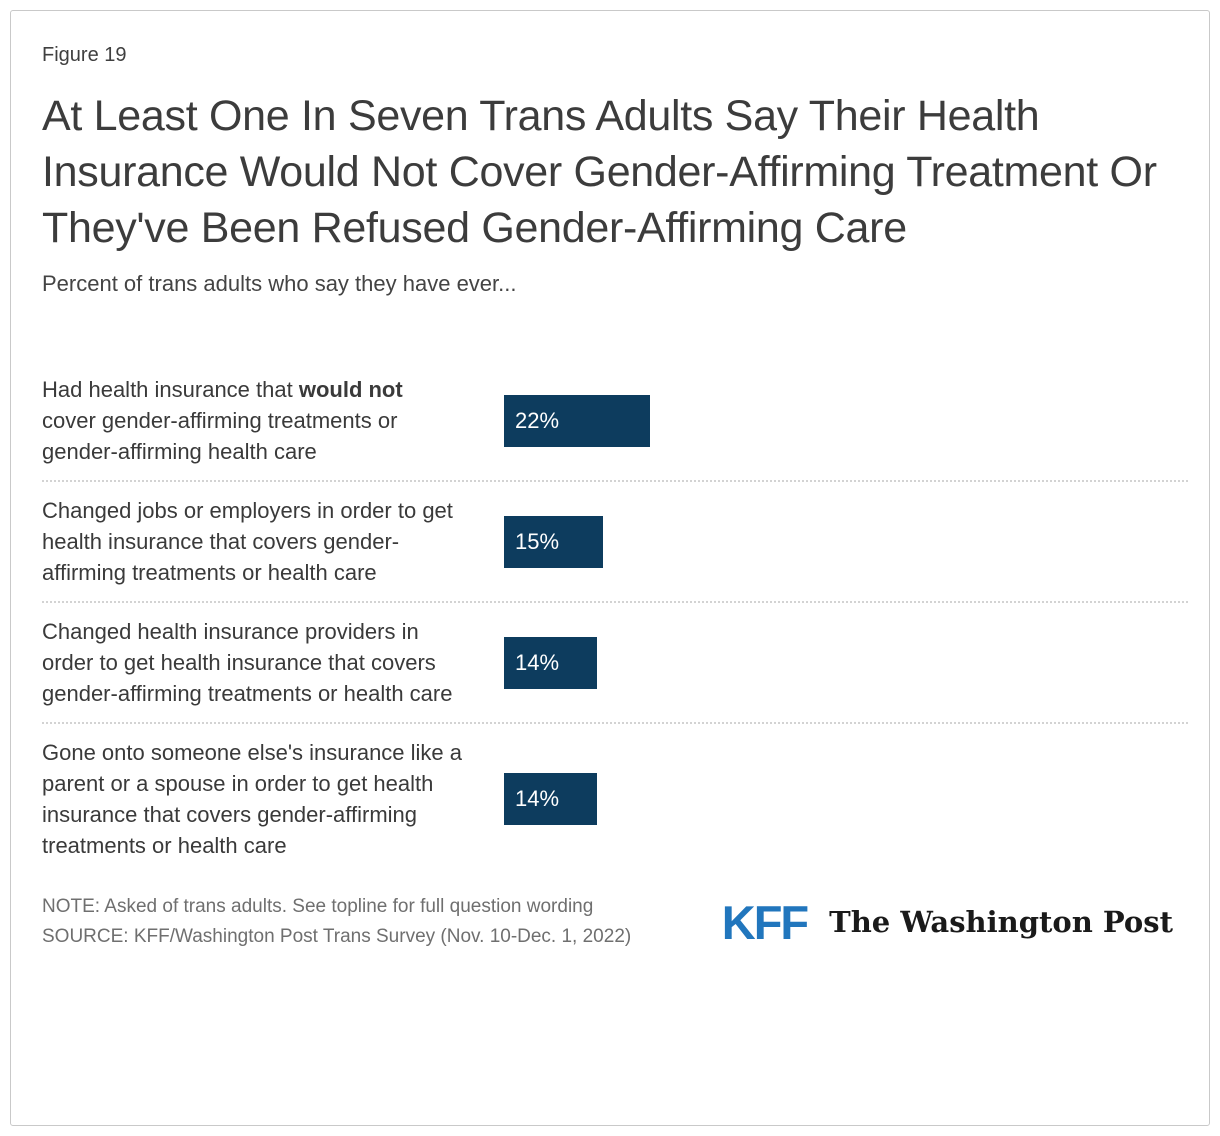 The width and height of the screenshot is (1220, 1136). I want to click on bar-track: 15%, so click(846, 541).